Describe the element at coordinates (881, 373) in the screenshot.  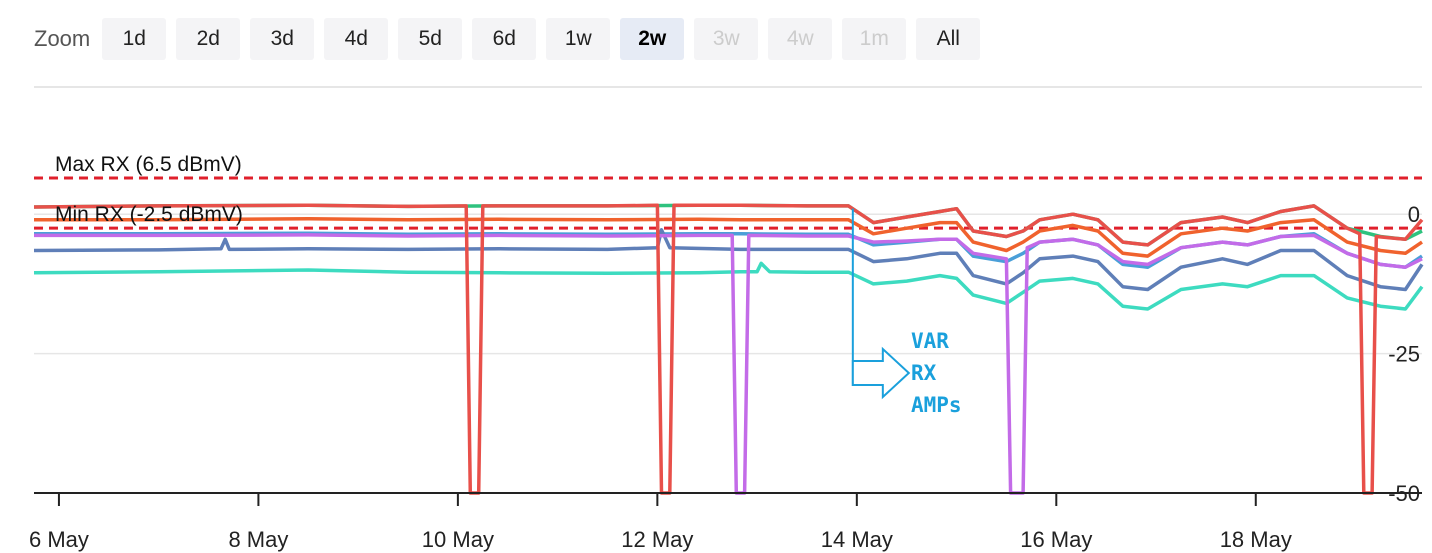
I see `annotation-arrow-icon` at that location.